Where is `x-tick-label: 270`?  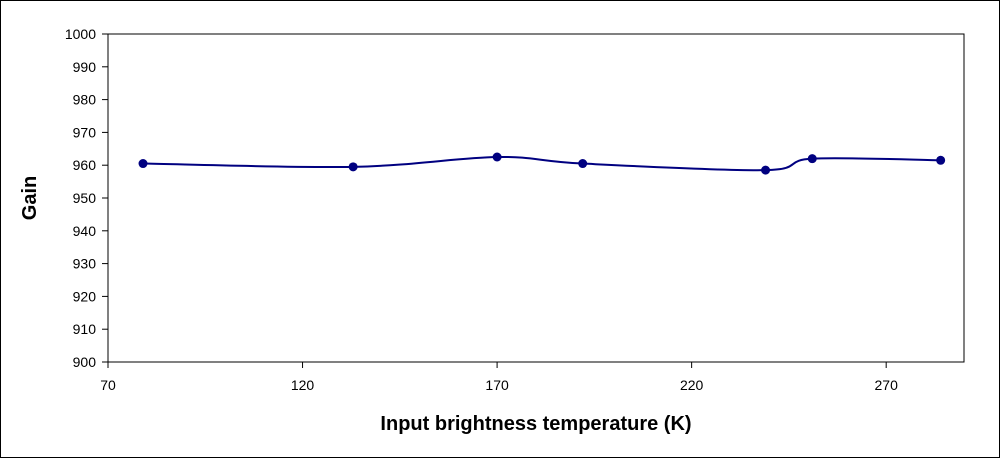 x-tick-label: 270 is located at coordinates (887, 385).